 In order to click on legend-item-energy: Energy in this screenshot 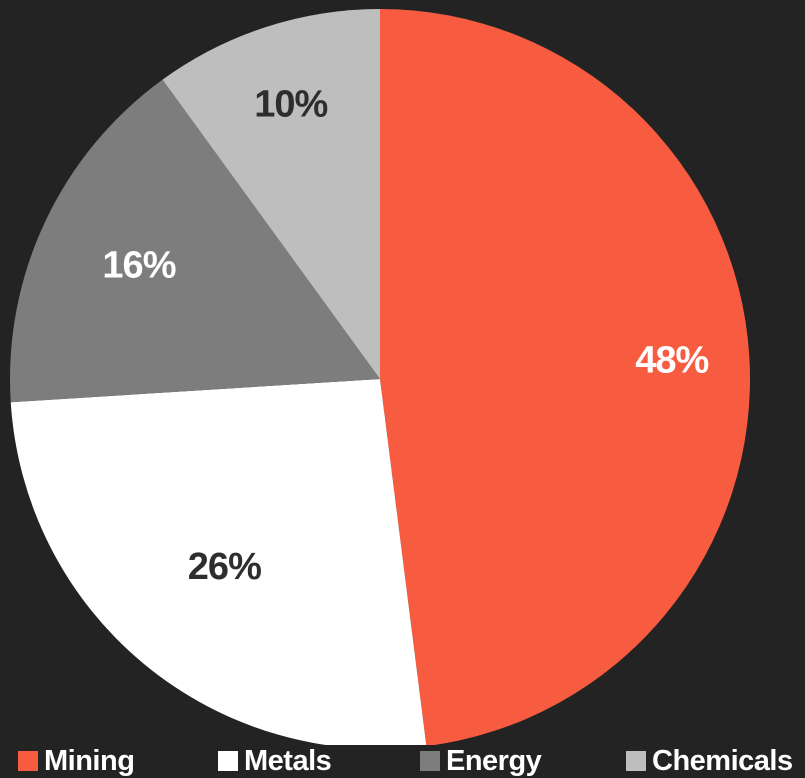, I will do `click(481, 761)`.